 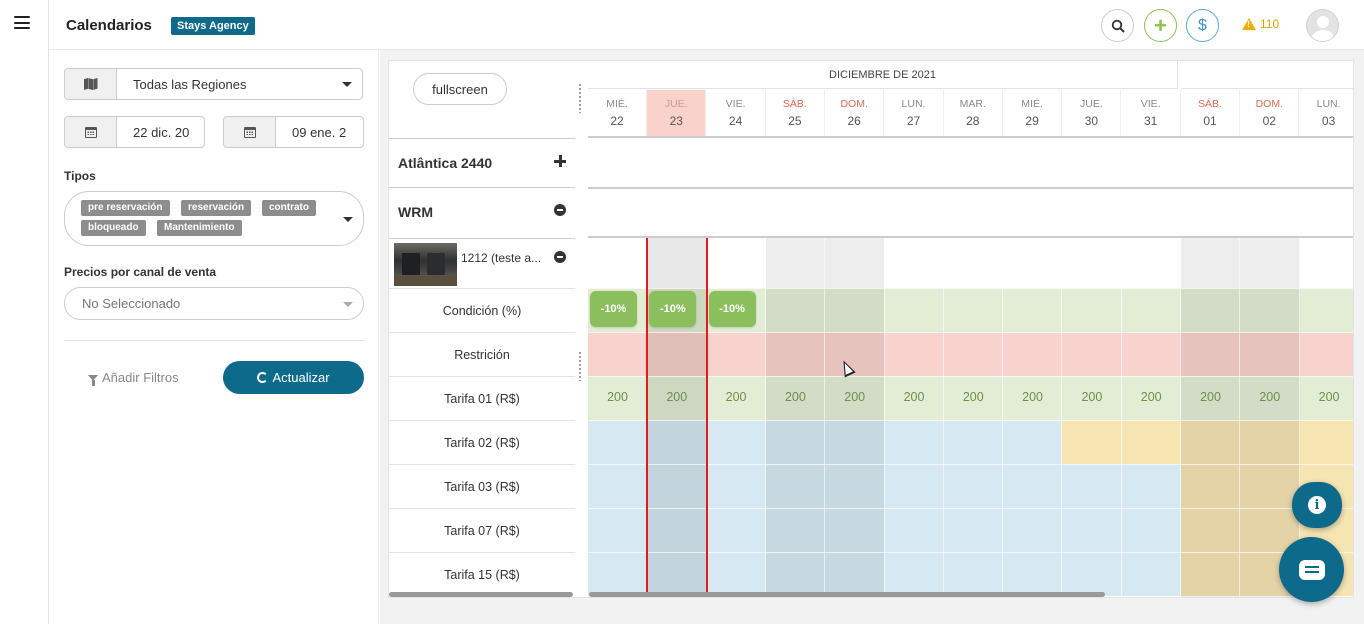 I want to click on property-row-wrm: WRM, so click(x=482, y=211).